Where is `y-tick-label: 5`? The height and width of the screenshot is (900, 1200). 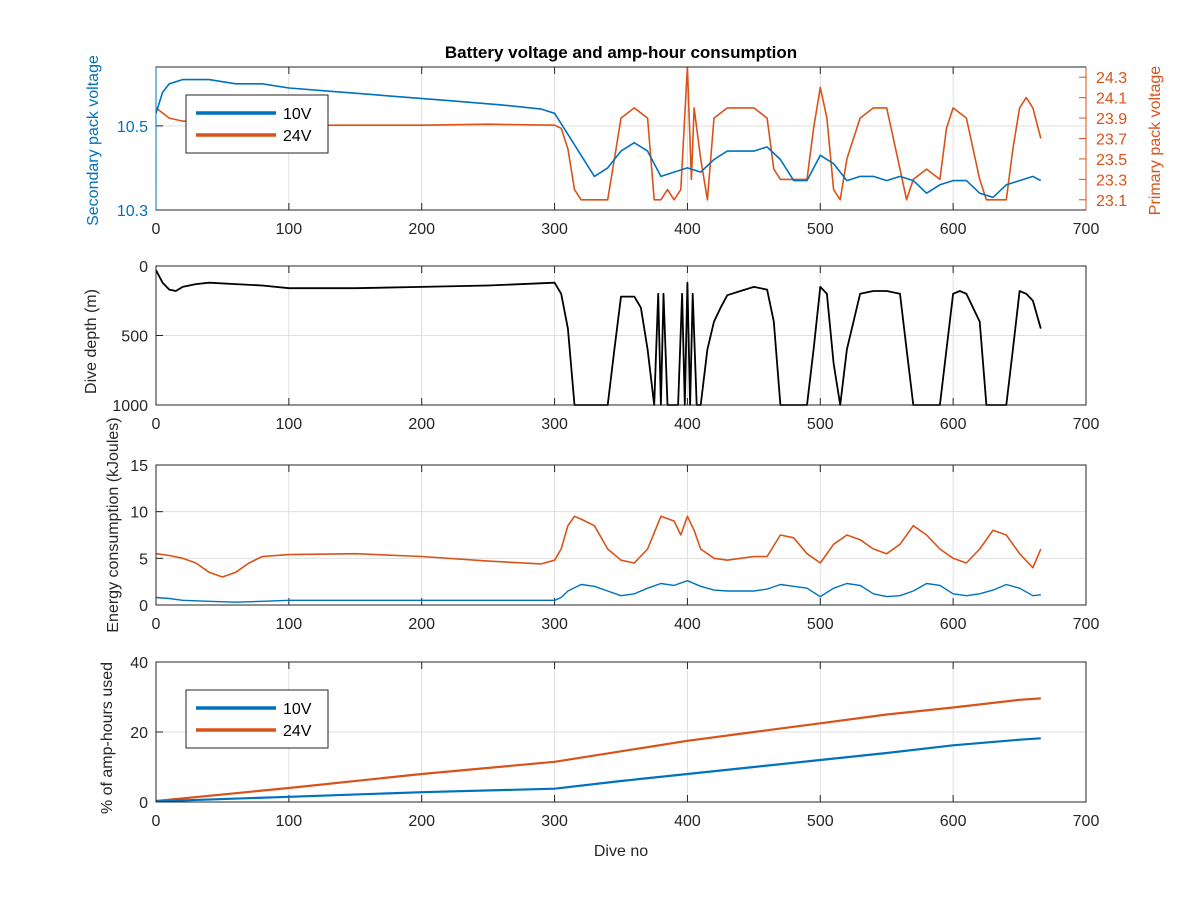 y-tick-label: 5 is located at coordinates (143, 559).